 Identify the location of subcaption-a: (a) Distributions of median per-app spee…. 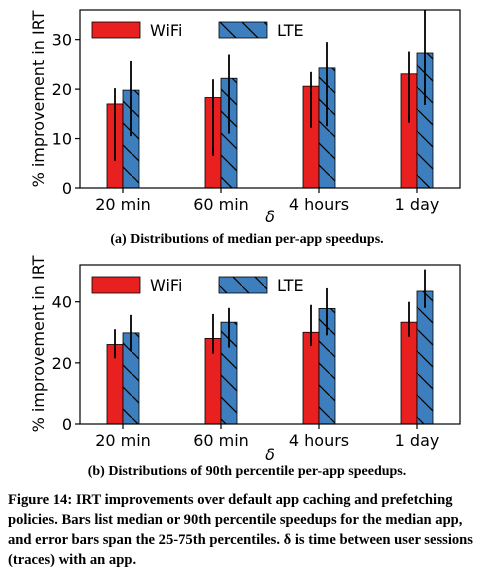
(247, 239).